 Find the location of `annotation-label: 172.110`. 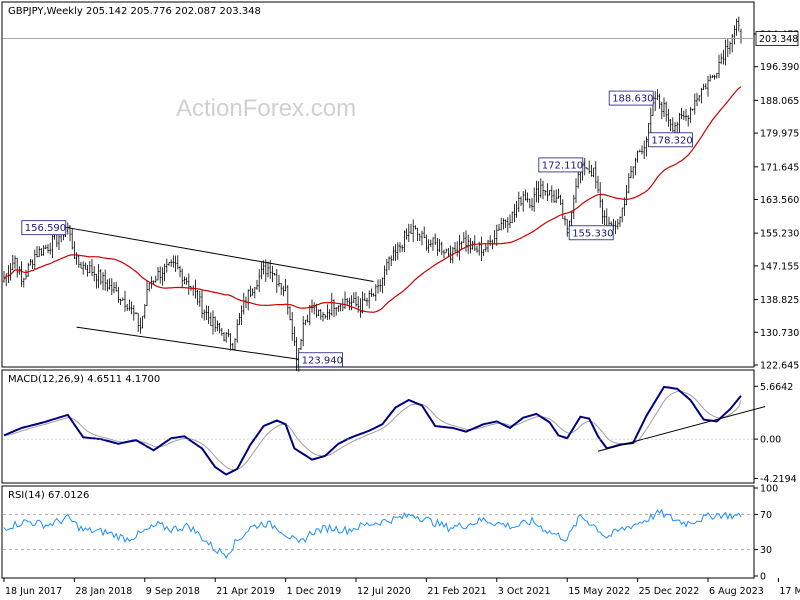

annotation-label: 172.110 is located at coordinates (562, 165).